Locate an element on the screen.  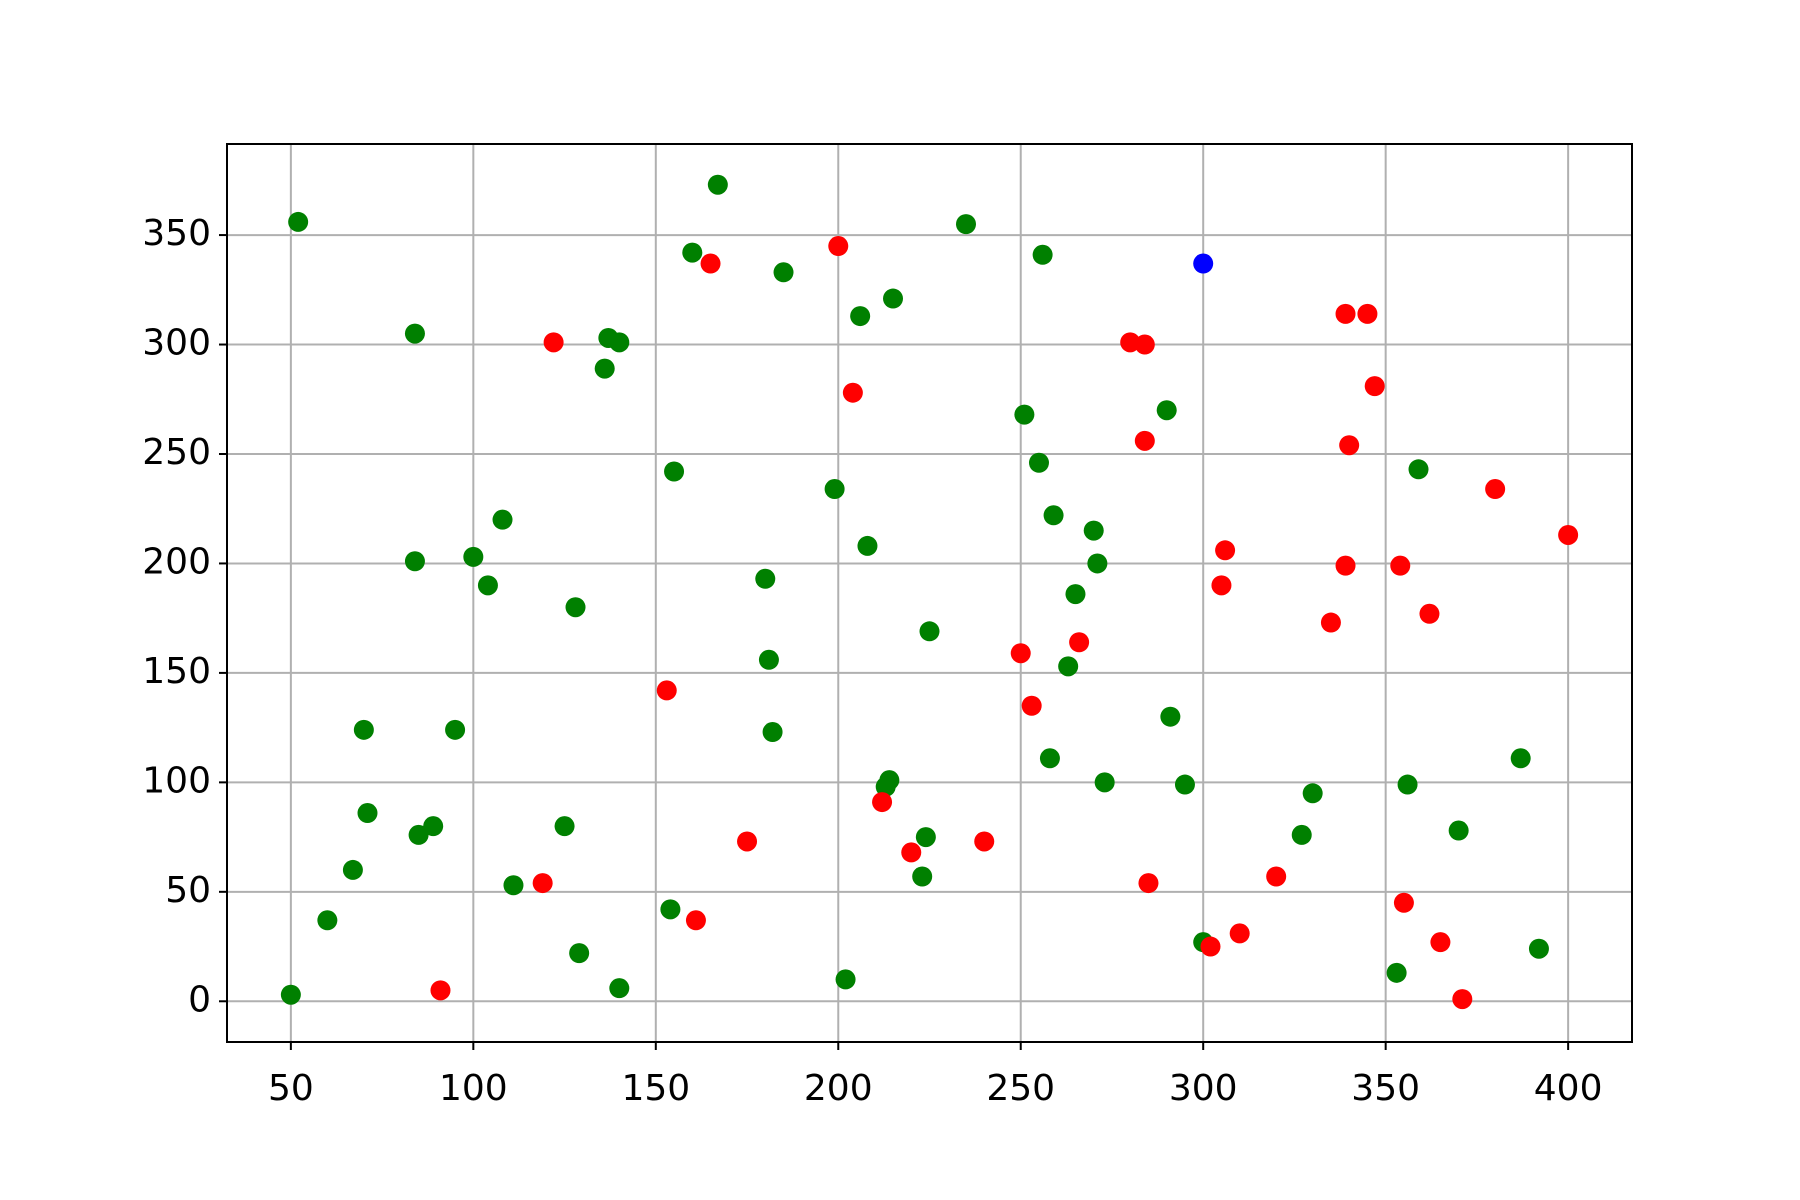
x-tick-label: 100 is located at coordinates (473, 1088).